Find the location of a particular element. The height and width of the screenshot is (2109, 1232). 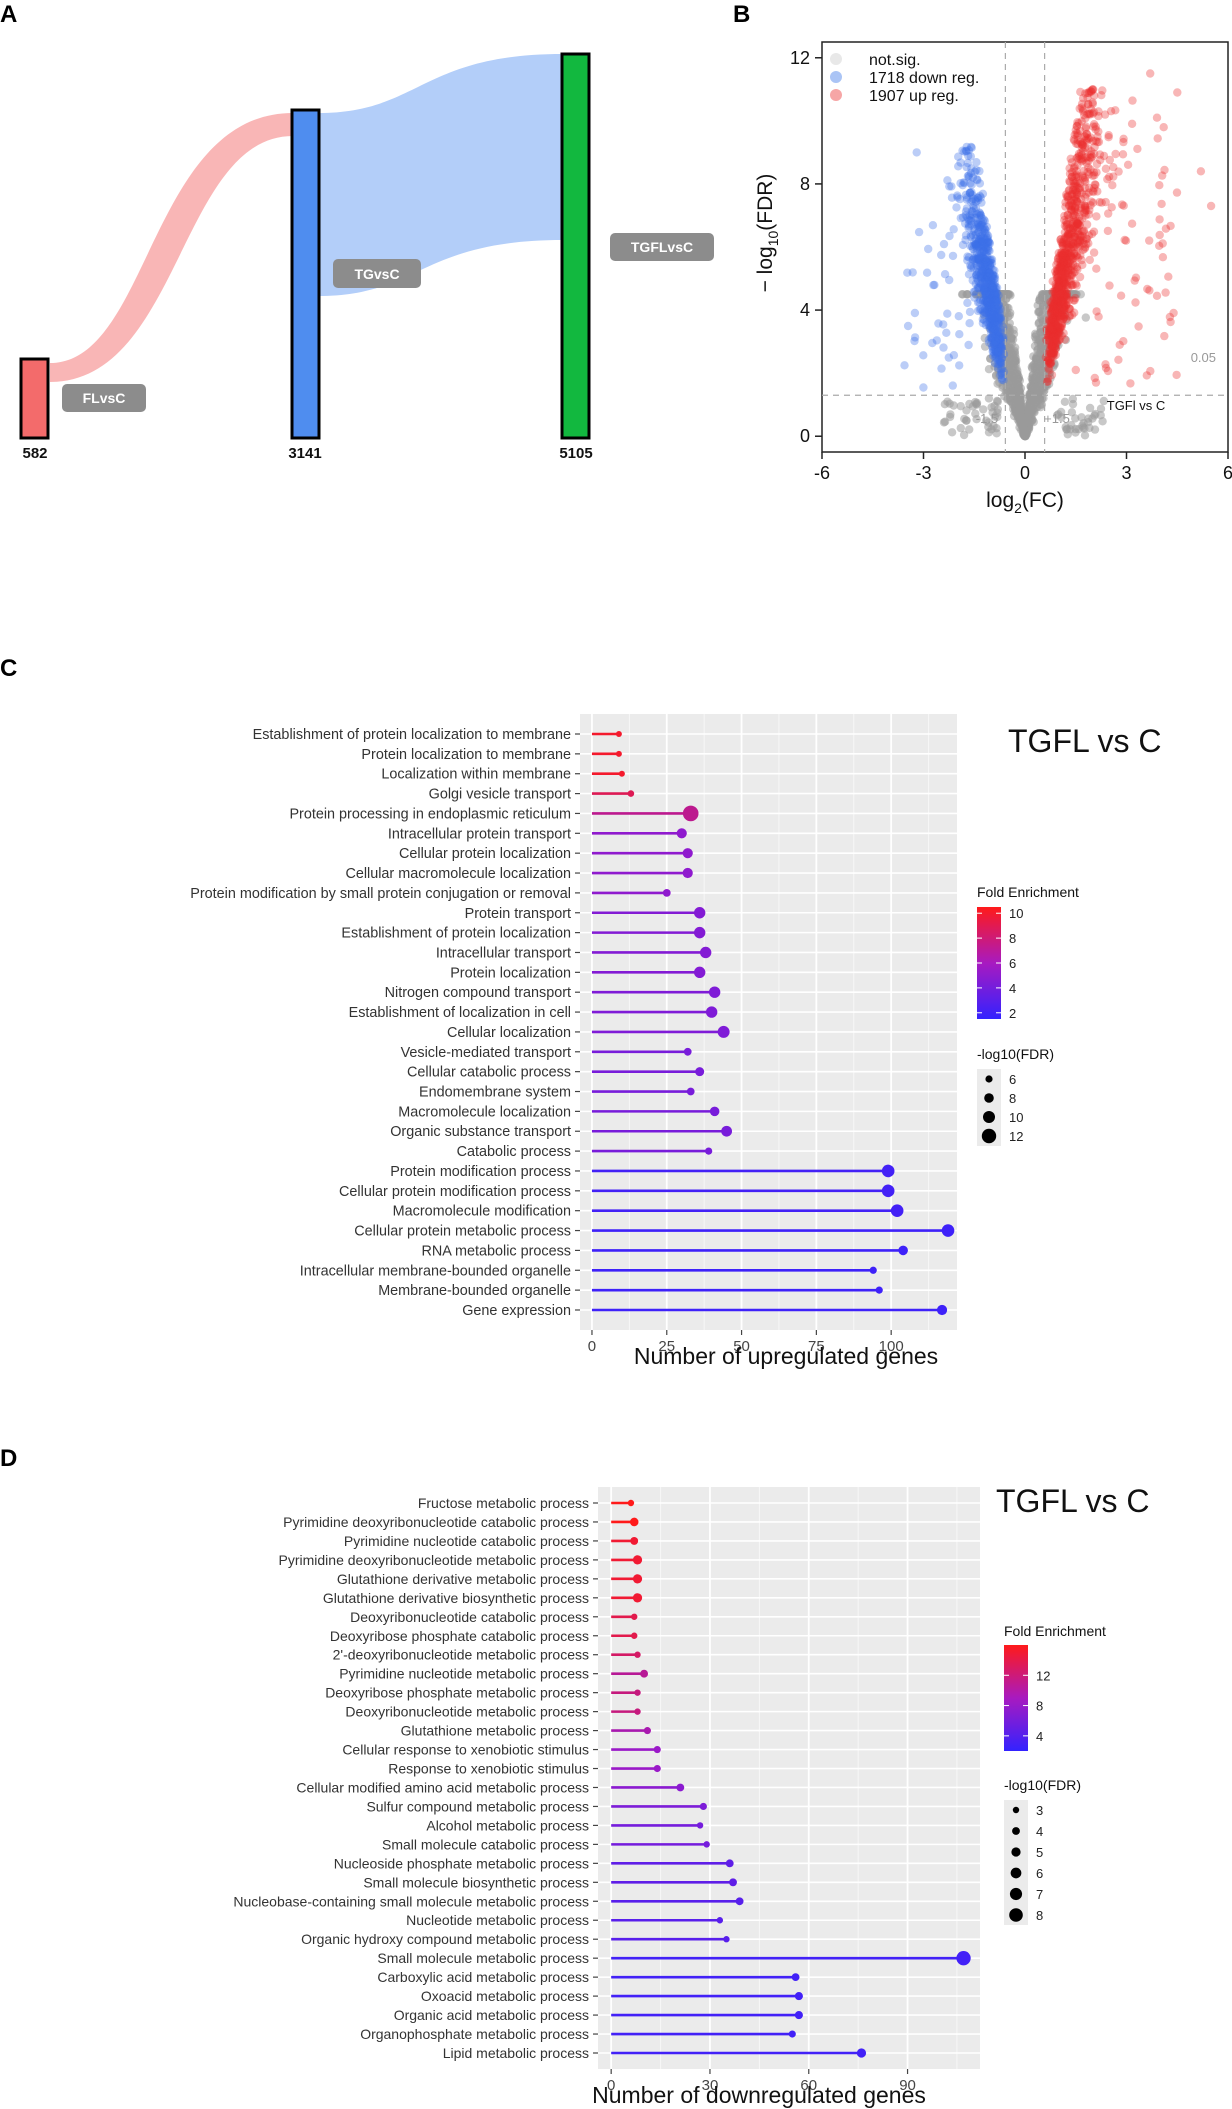

legend-label-down: 1718 down reg. is located at coordinates (924, 78).